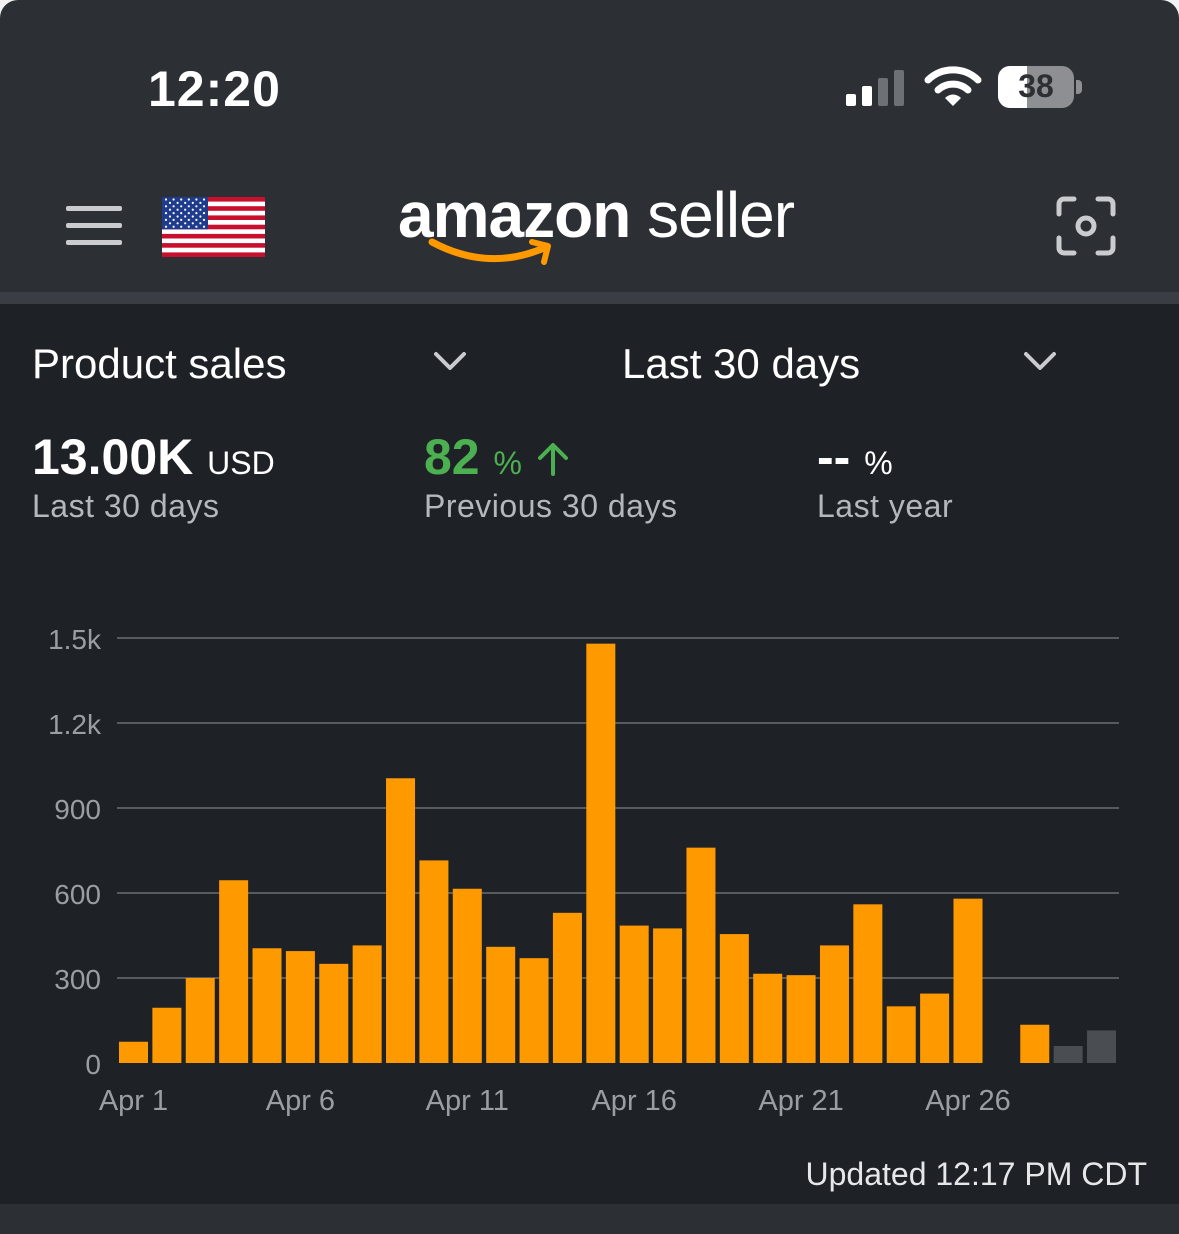  Describe the element at coordinates (489, 251) in the screenshot. I see `logo-smile-icon` at that location.